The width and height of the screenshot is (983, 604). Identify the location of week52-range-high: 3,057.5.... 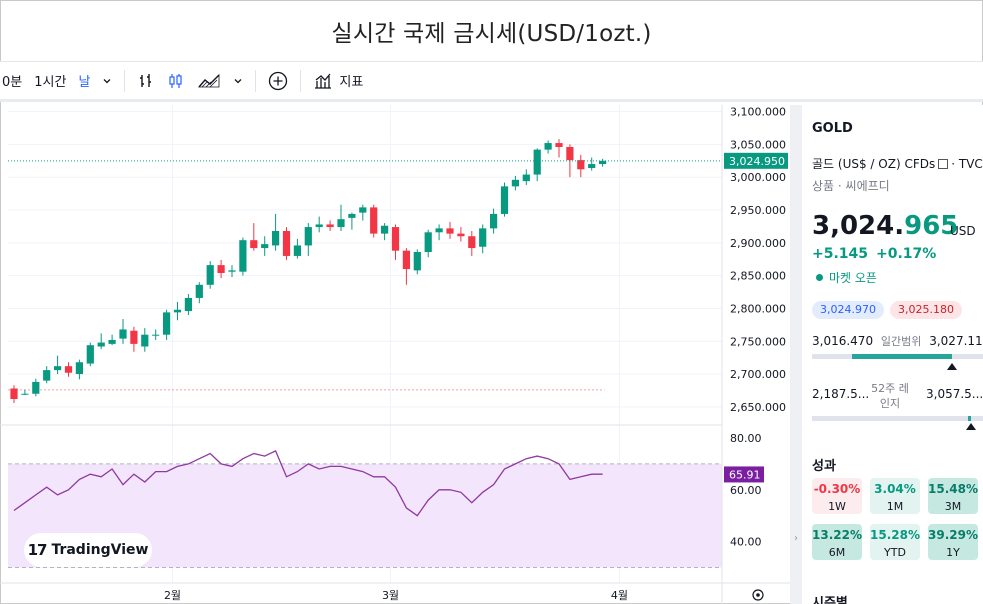
(954, 394).